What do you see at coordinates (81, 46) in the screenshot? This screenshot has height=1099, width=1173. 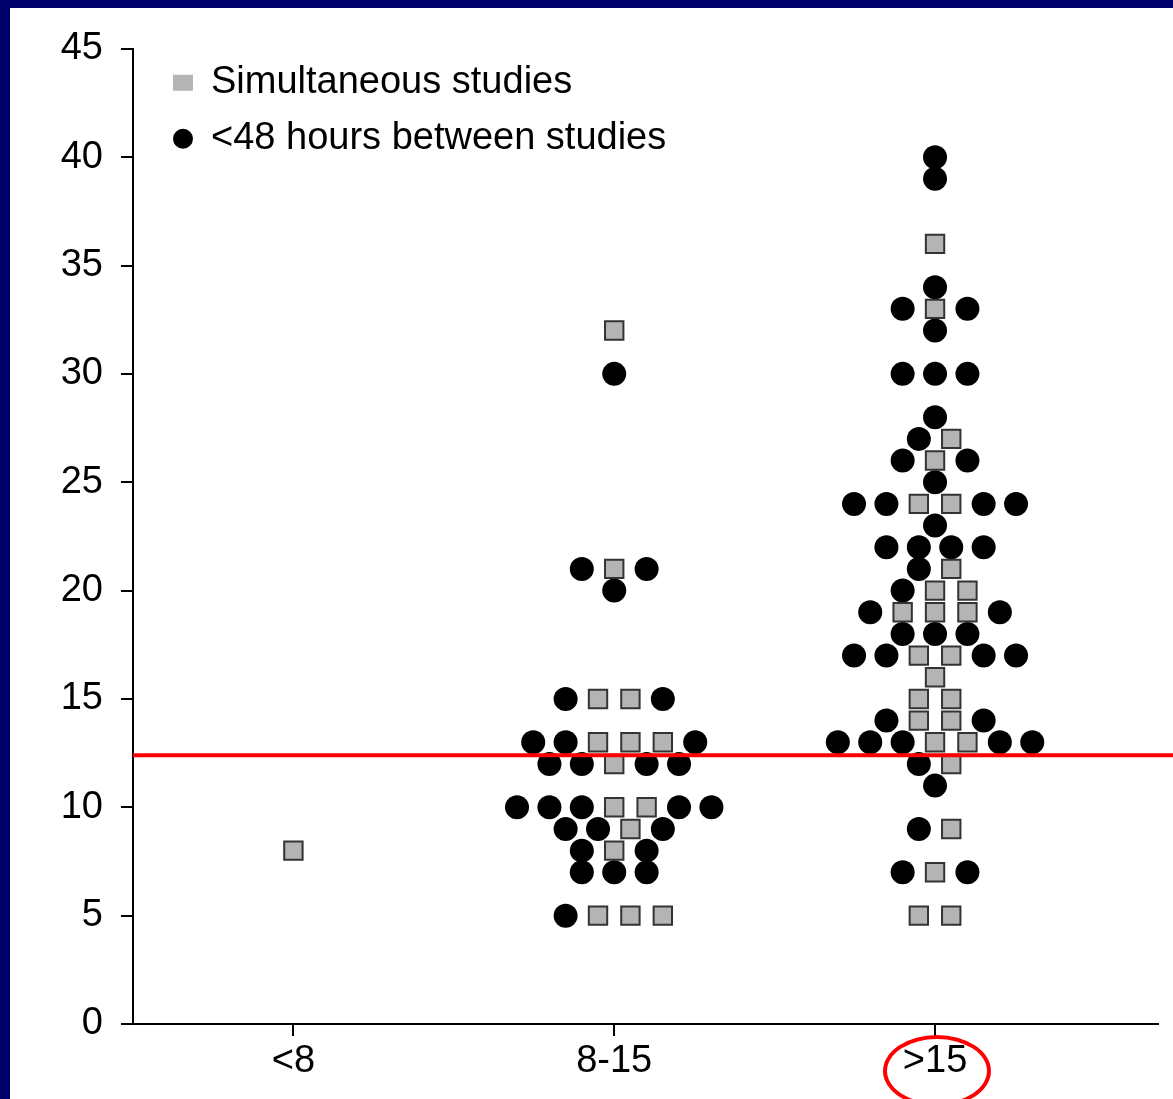 I see `y-tick-label: 45` at bounding box center [81, 46].